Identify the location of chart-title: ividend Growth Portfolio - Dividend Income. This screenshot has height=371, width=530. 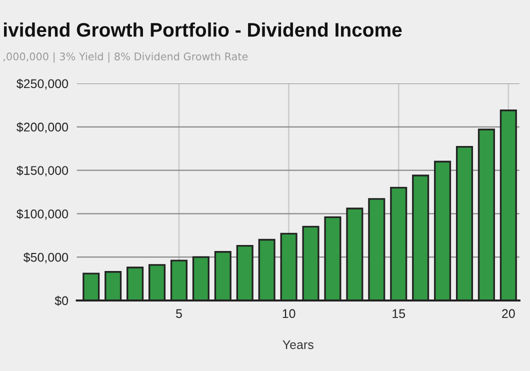
(203, 29).